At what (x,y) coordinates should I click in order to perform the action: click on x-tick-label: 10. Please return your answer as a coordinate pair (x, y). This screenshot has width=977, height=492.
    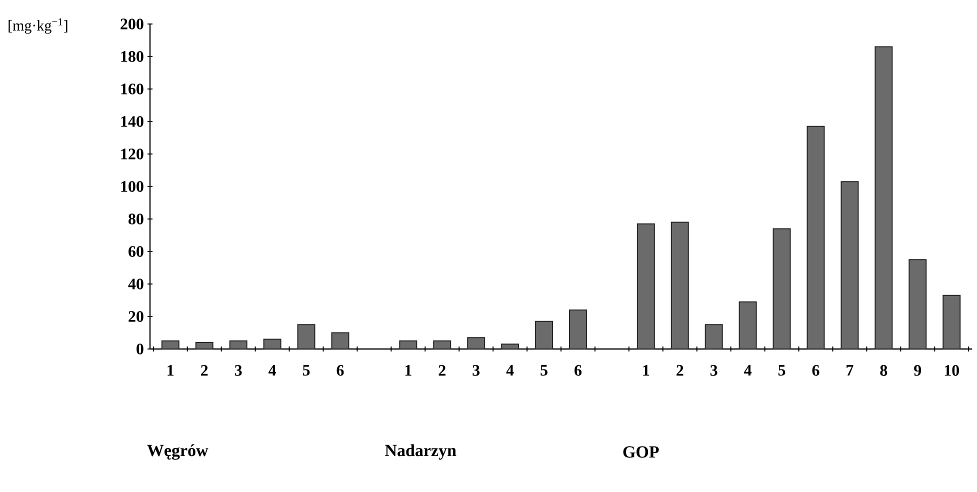
    Looking at the image, I should click on (951, 370).